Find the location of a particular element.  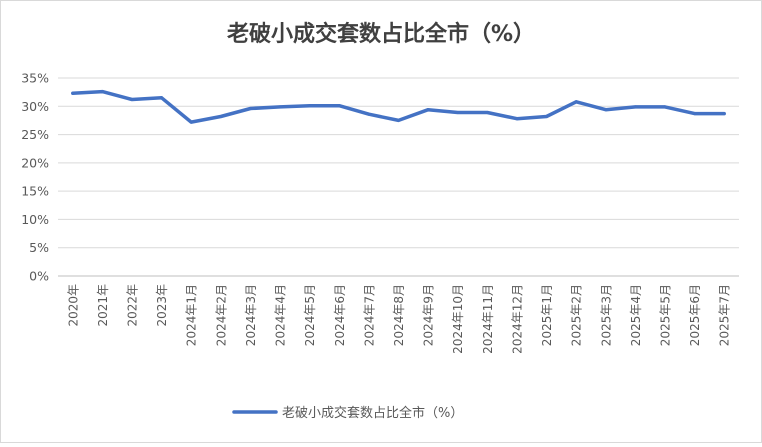

x-tick-label: 2025年2月 is located at coordinates (577, 315).